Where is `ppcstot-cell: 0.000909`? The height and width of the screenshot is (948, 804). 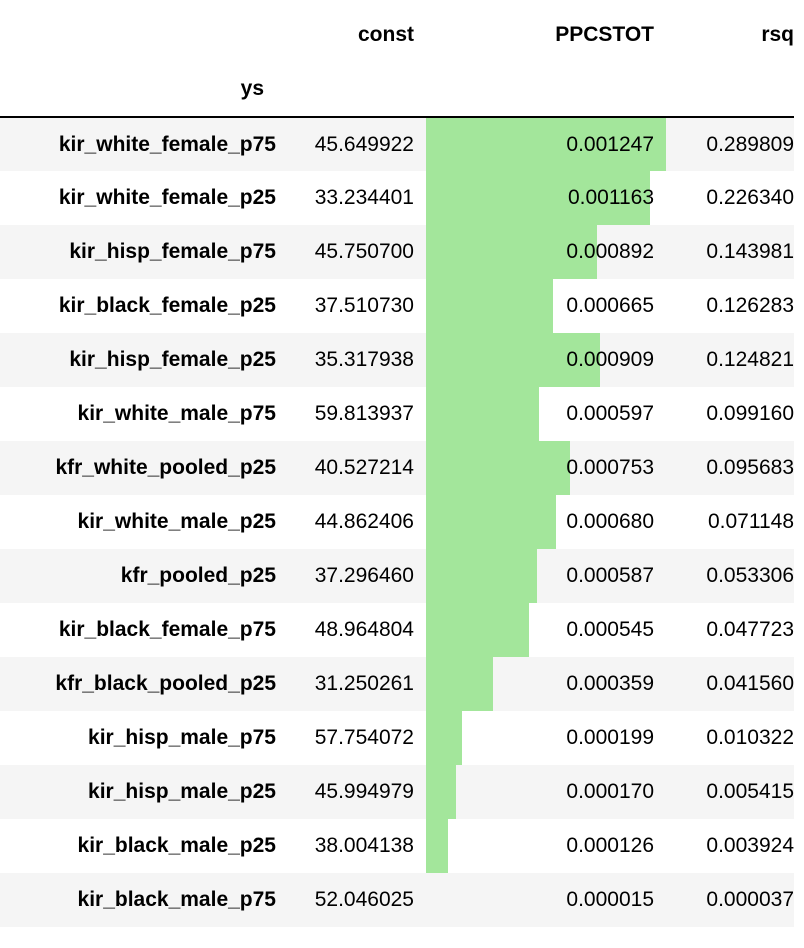 ppcstot-cell: 0.000909 is located at coordinates (546, 360).